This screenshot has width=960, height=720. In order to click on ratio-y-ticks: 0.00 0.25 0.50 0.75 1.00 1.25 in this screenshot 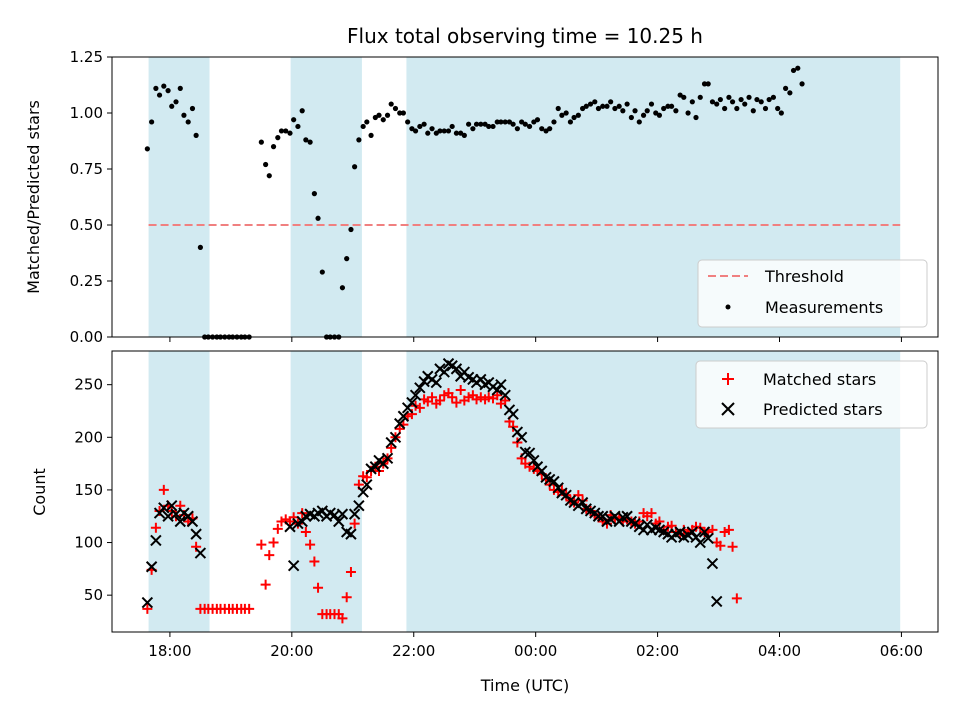, I will do `click(91, 197)`.